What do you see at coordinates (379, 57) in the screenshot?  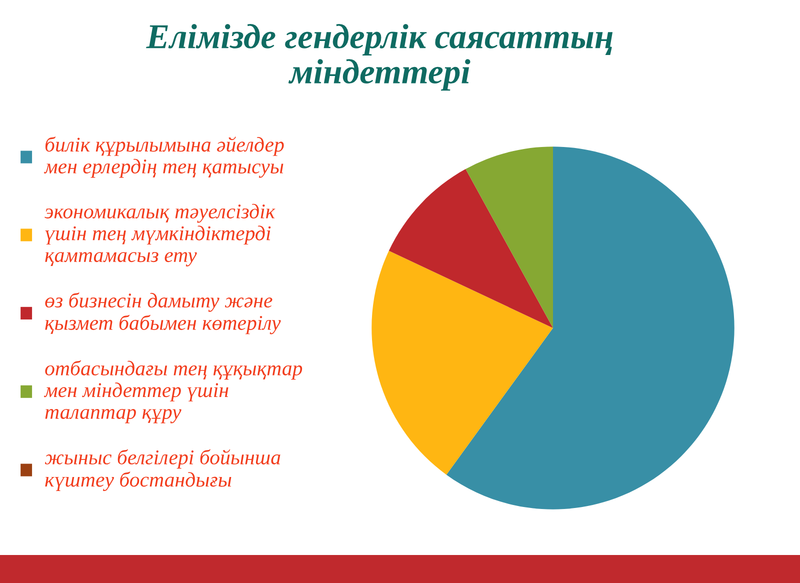 I see `chart-title: Елімізде гендерлік саясаттың міндеттері` at bounding box center [379, 57].